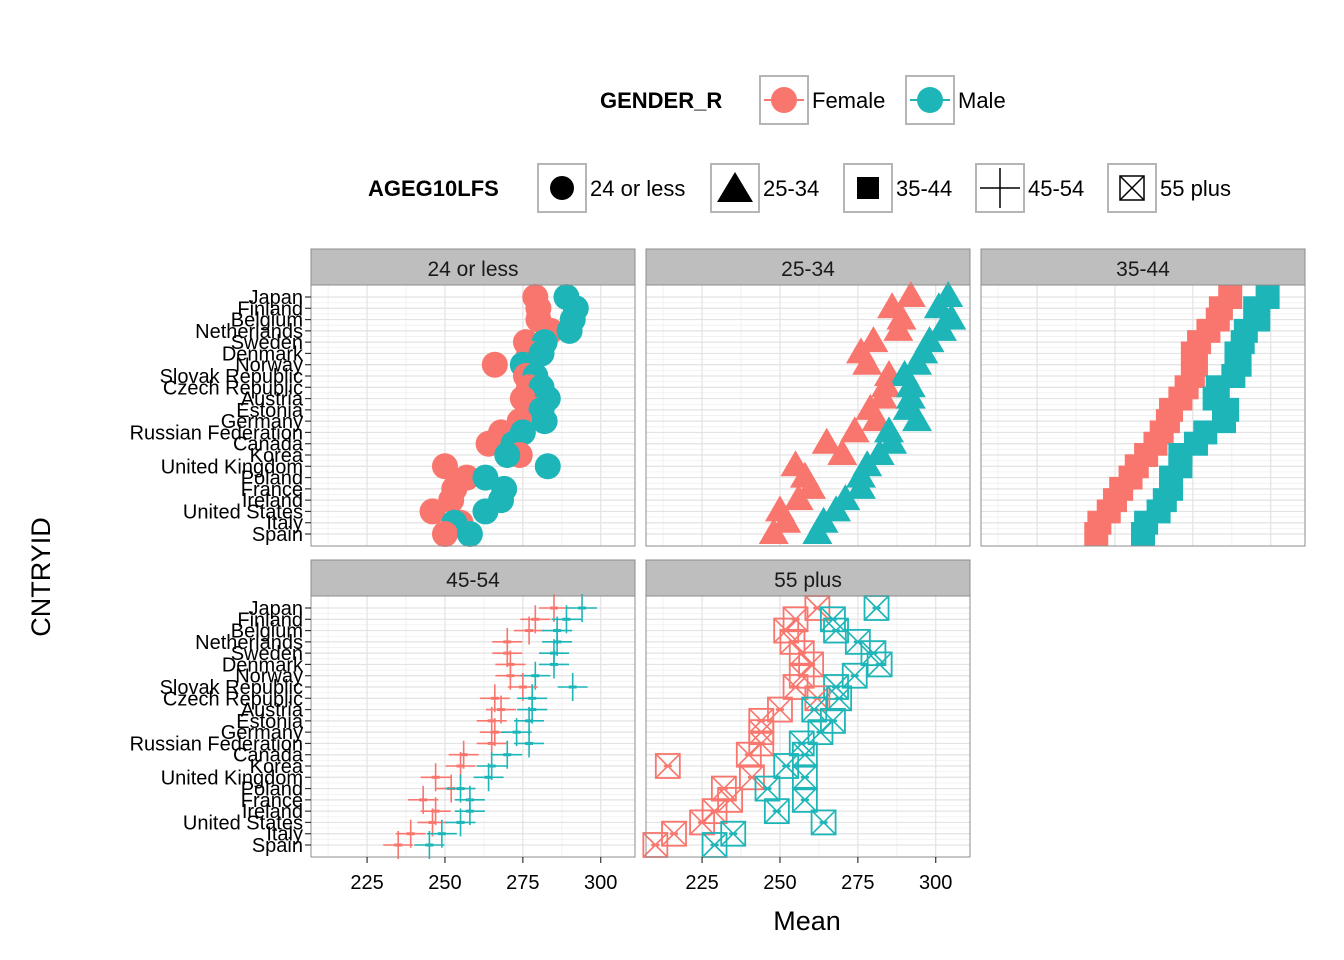  What do you see at coordinates (267, 343) in the screenshot?
I see `y-tick-label: Sweden` at bounding box center [267, 343].